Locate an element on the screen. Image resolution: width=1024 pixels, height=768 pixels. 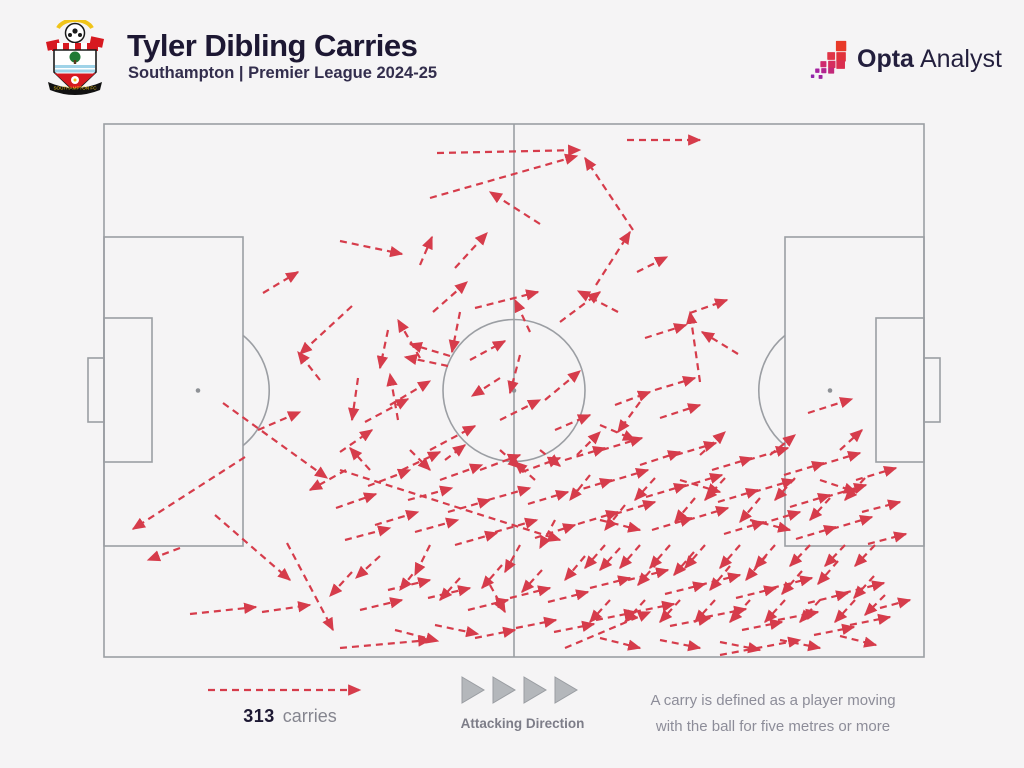
penalty-area-right is located at coordinates (854, 391).